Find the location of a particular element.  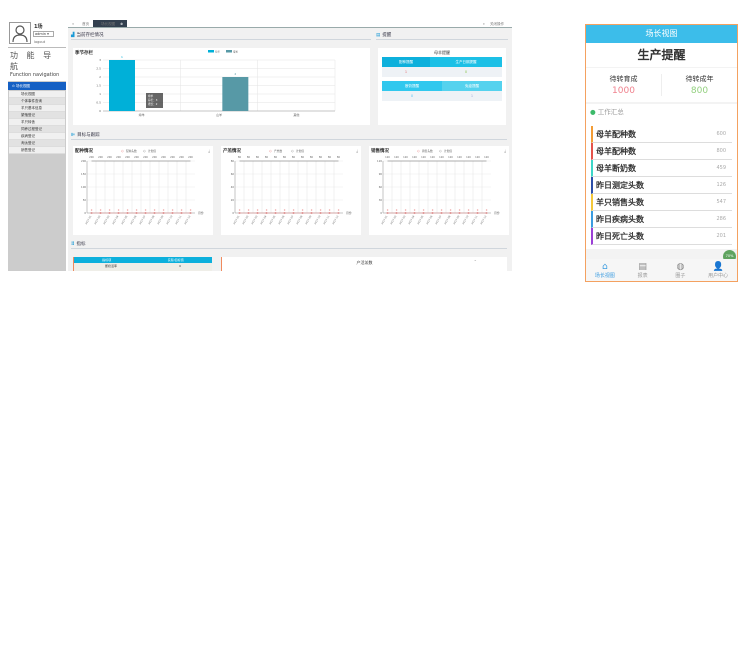

summary-row: 昨日测定头数 126 is located at coordinates (661, 185).